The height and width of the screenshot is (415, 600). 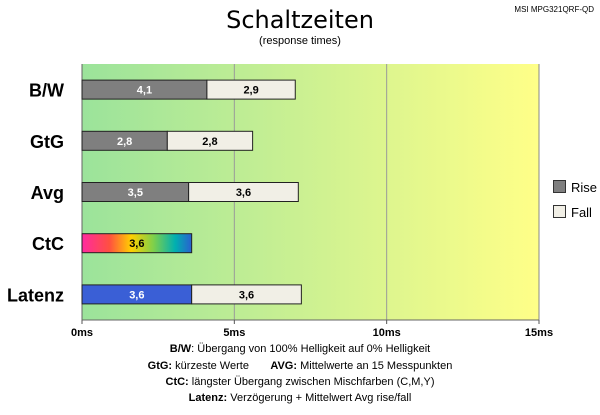 I want to click on category-label: Latenz, so click(x=35, y=295).